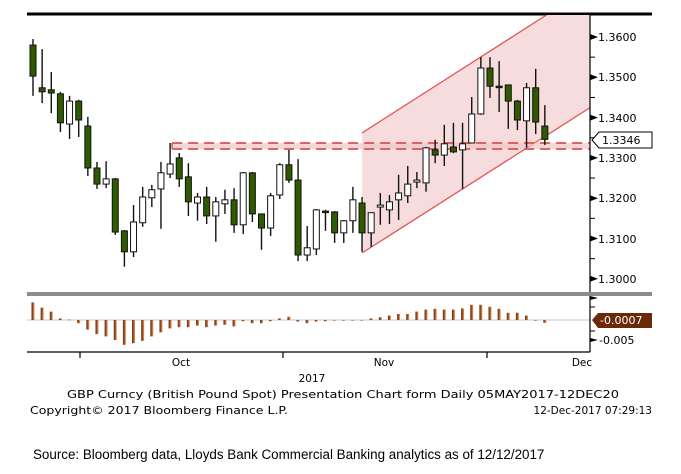 This screenshot has width=681, height=474. What do you see at coordinates (622, 140) in the screenshot?
I see `last-price-tag: 1.3346` at bounding box center [622, 140].